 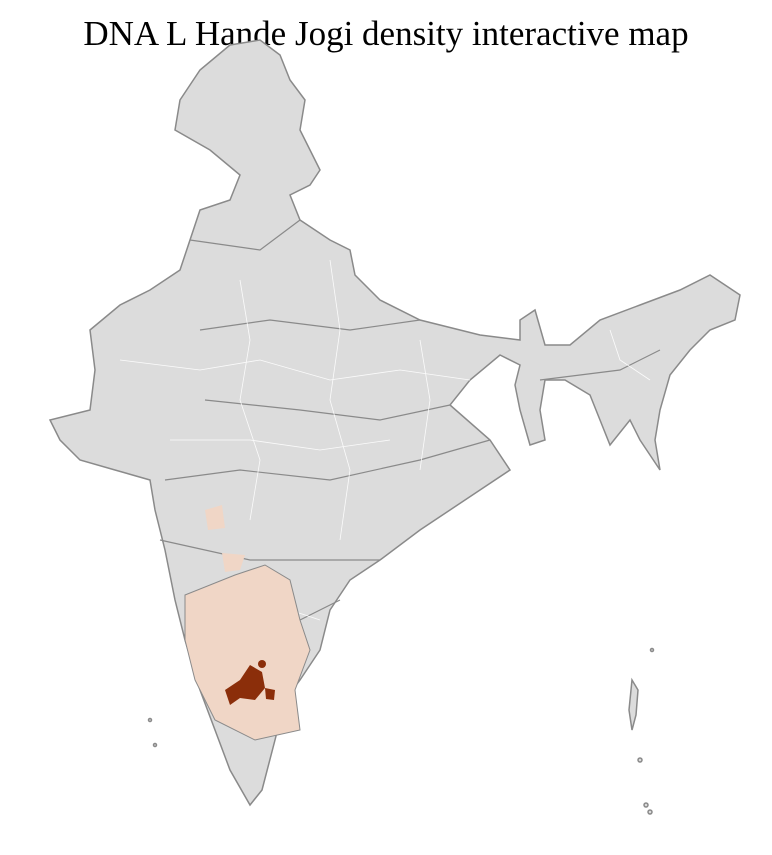 What do you see at coordinates (233, 562) in the screenshot?
I see `region-low-density-east` at bounding box center [233, 562].